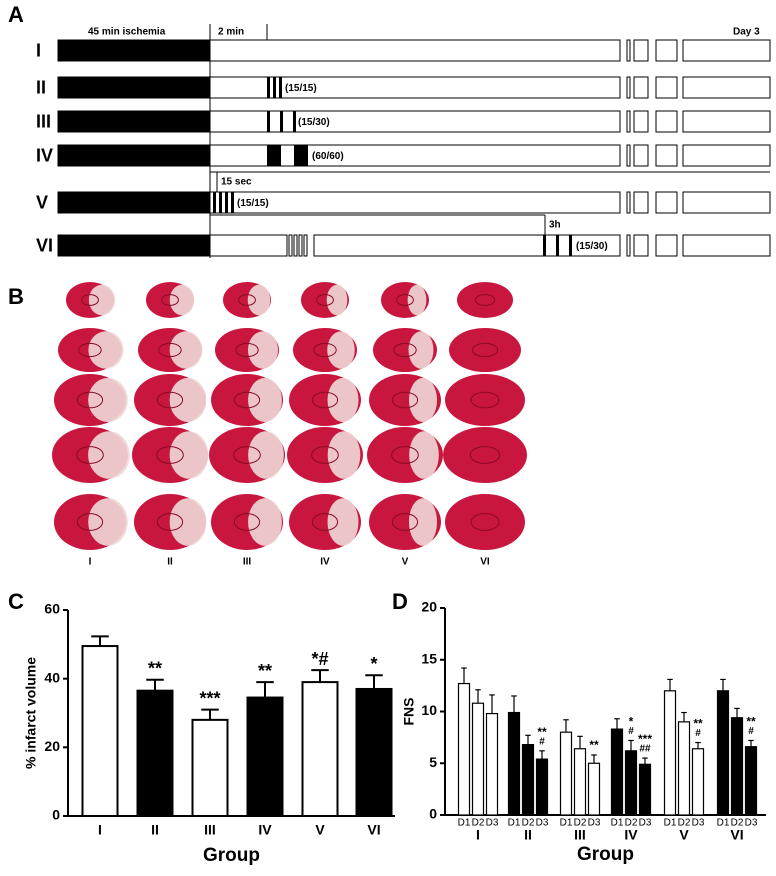  I want to click on x-axis-label: Group, so click(231, 855).